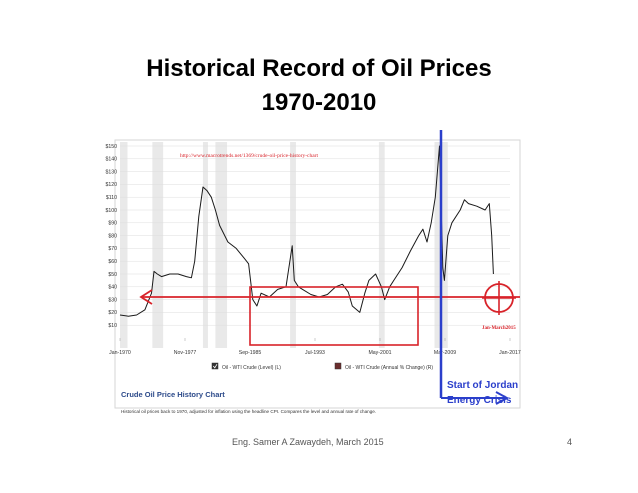 The image size is (638, 493). Describe the element at coordinates (502, 398) in the screenshot. I see `arrow-right-icon` at that location.